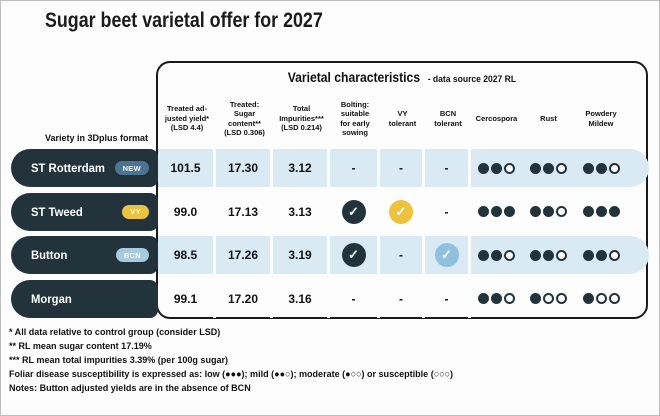 The image size is (660, 416). I want to click on variety-row: Morgan 99.1 17.20 3.16 - - -, so click(330, 298).